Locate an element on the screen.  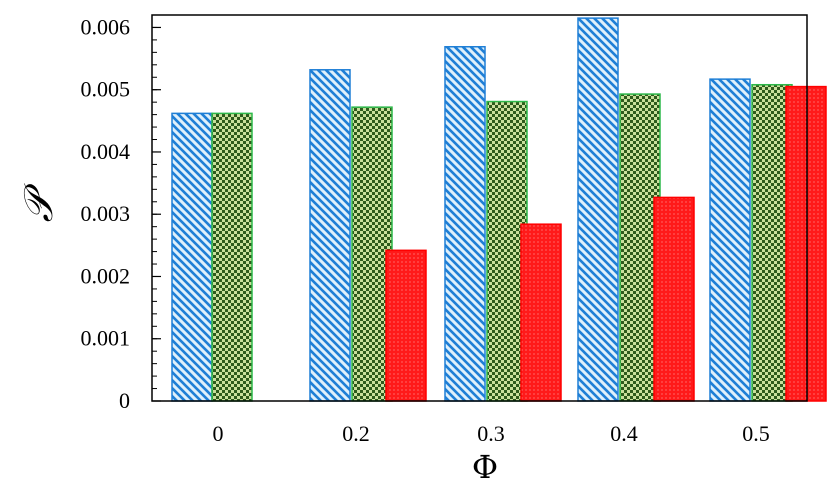
x-axis: 0 0.2 0.3 0.4 0.5 is located at coordinates (491, 433).